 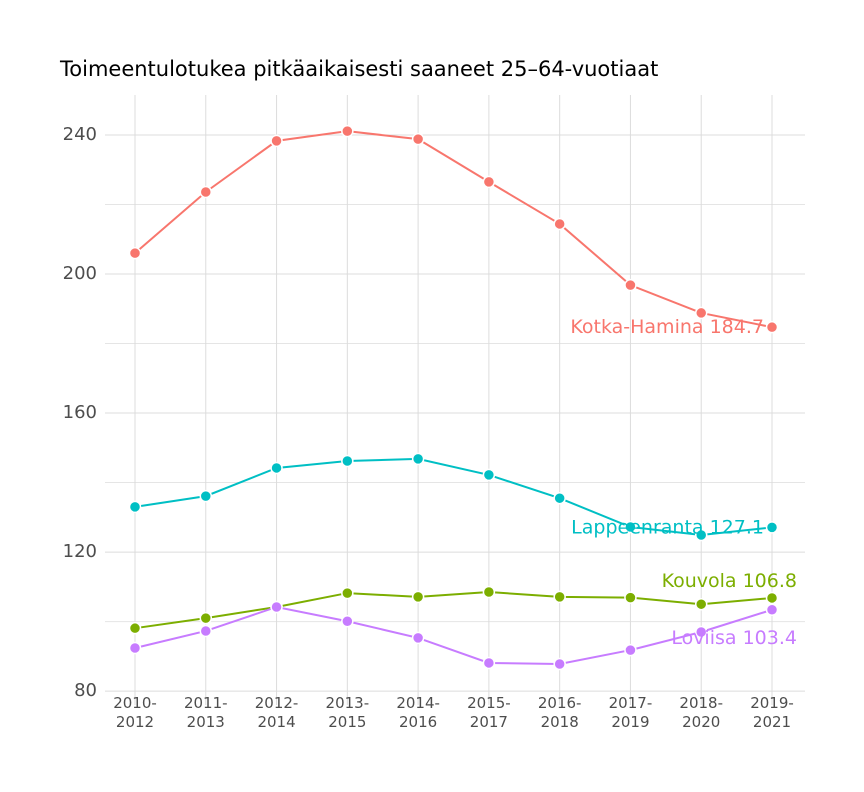 I want to click on value-label: 106.8, so click(x=770, y=580).